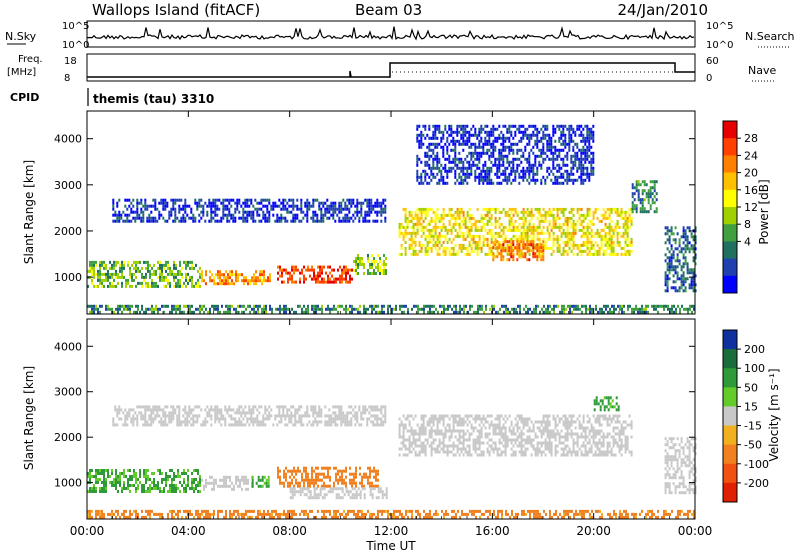 This screenshot has width=800, height=554. I want to click on x-tick-label: 04:00, so click(188, 531).